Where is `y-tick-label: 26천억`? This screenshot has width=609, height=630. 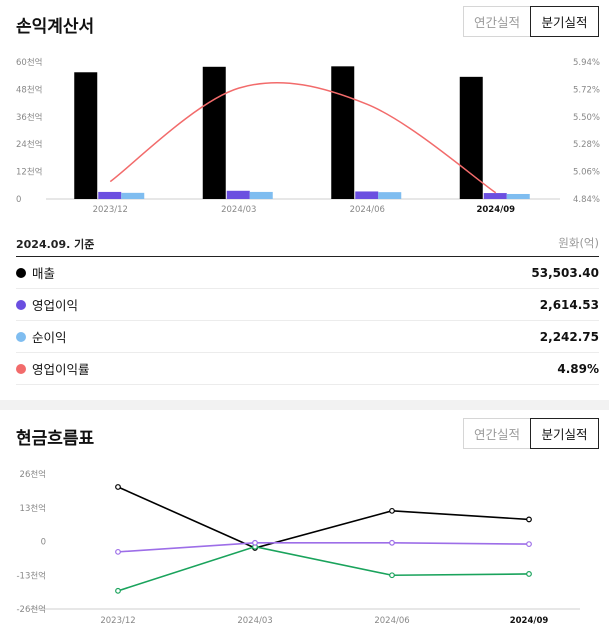
y-tick-label: 26천억 is located at coordinates (33, 474).